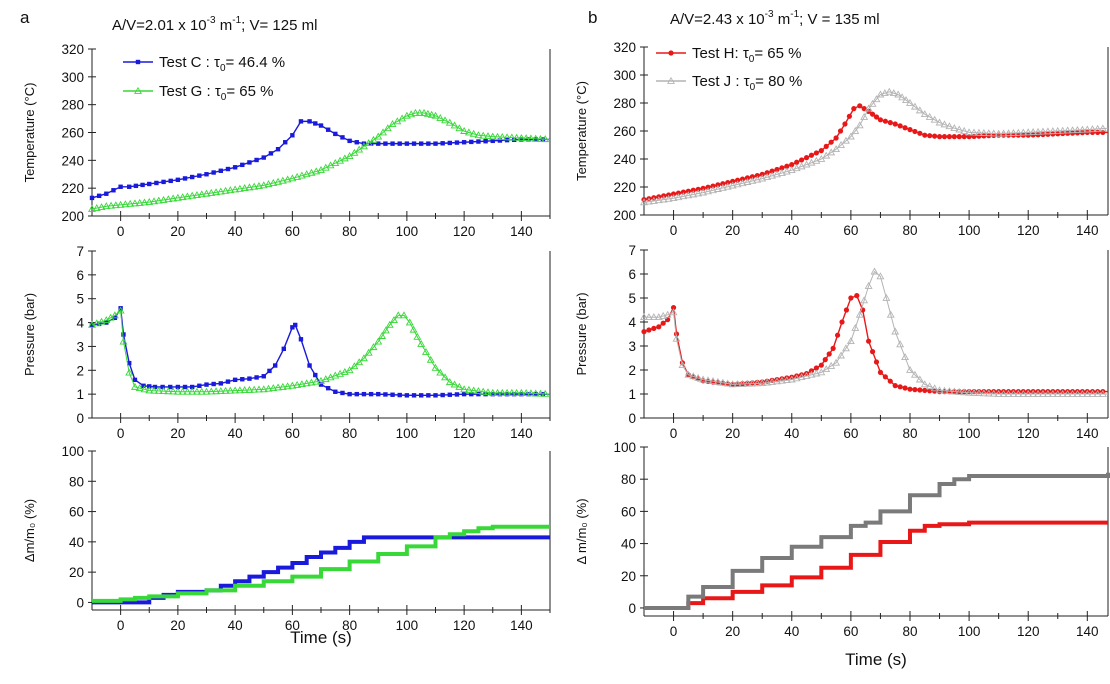 The width and height of the screenshot is (1110, 684). What do you see at coordinates (1028, 230) in the screenshot?
I see `x-tick-label: 120` at bounding box center [1028, 230].